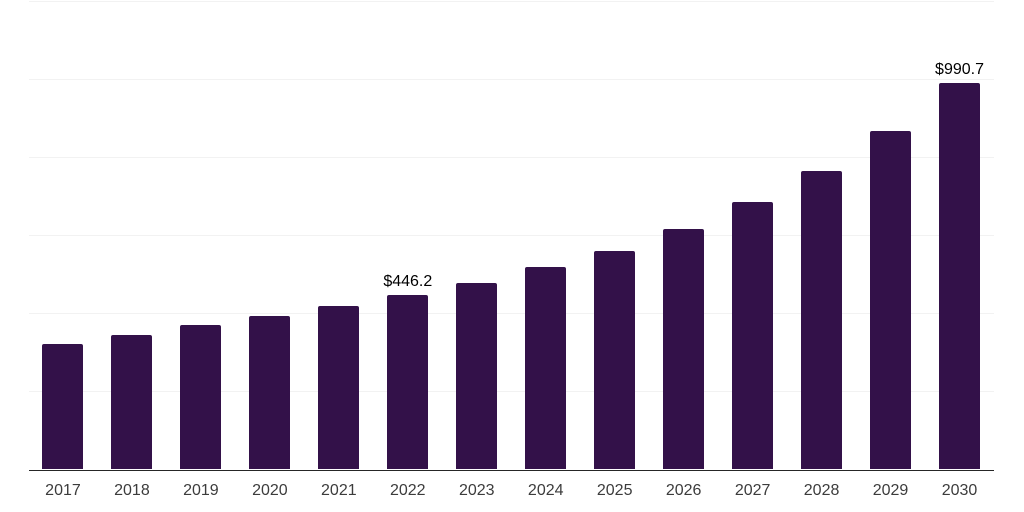 This screenshot has height=512, width=1024. I want to click on x-tick-label-2027: 2027, so click(752, 490).